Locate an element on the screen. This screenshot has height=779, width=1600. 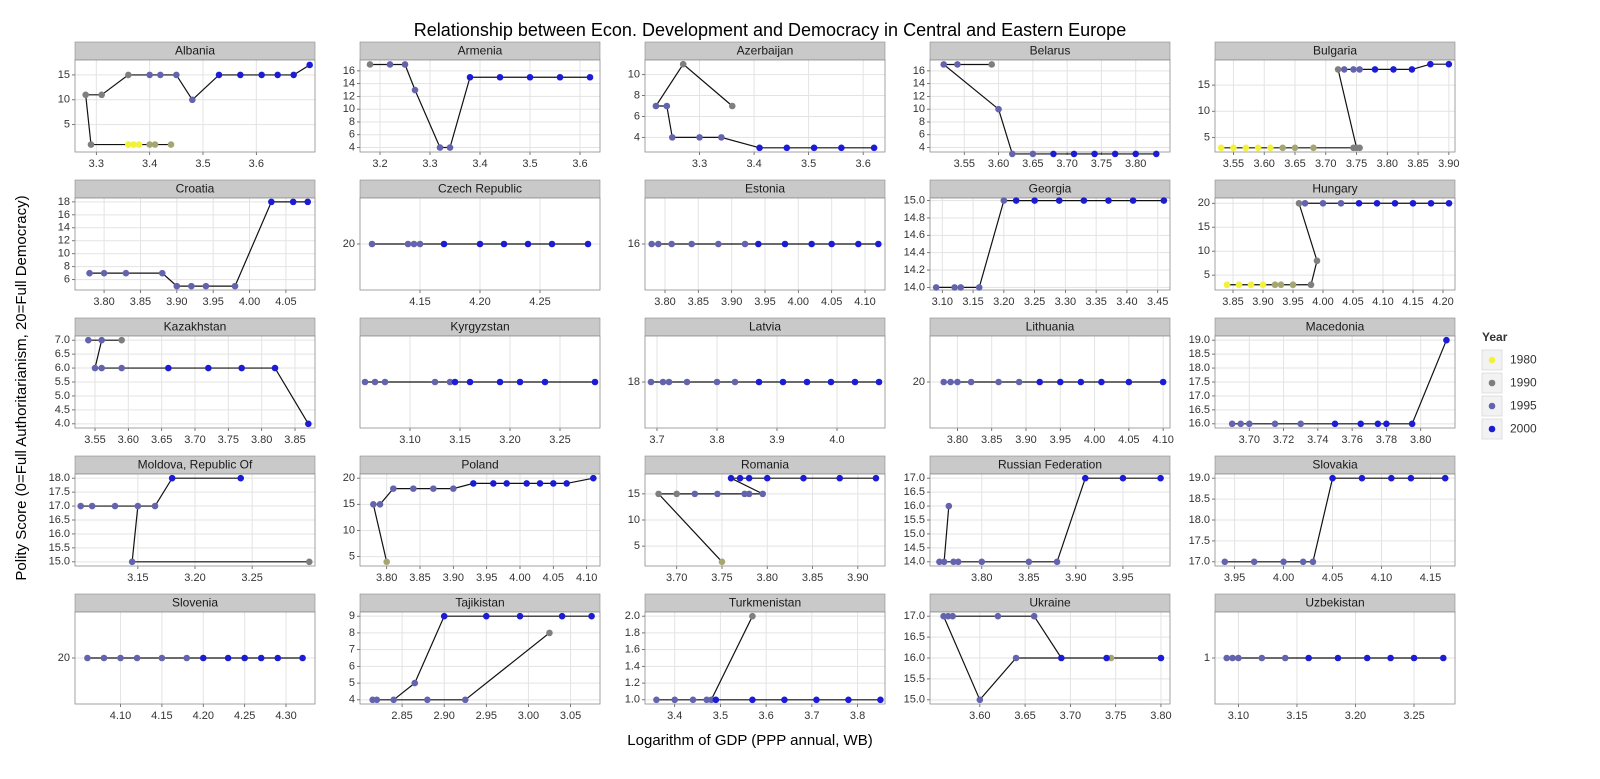
x-axis-title: Logarithm of GDP (PPP annual, WB) is located at coordinates (749, 740).